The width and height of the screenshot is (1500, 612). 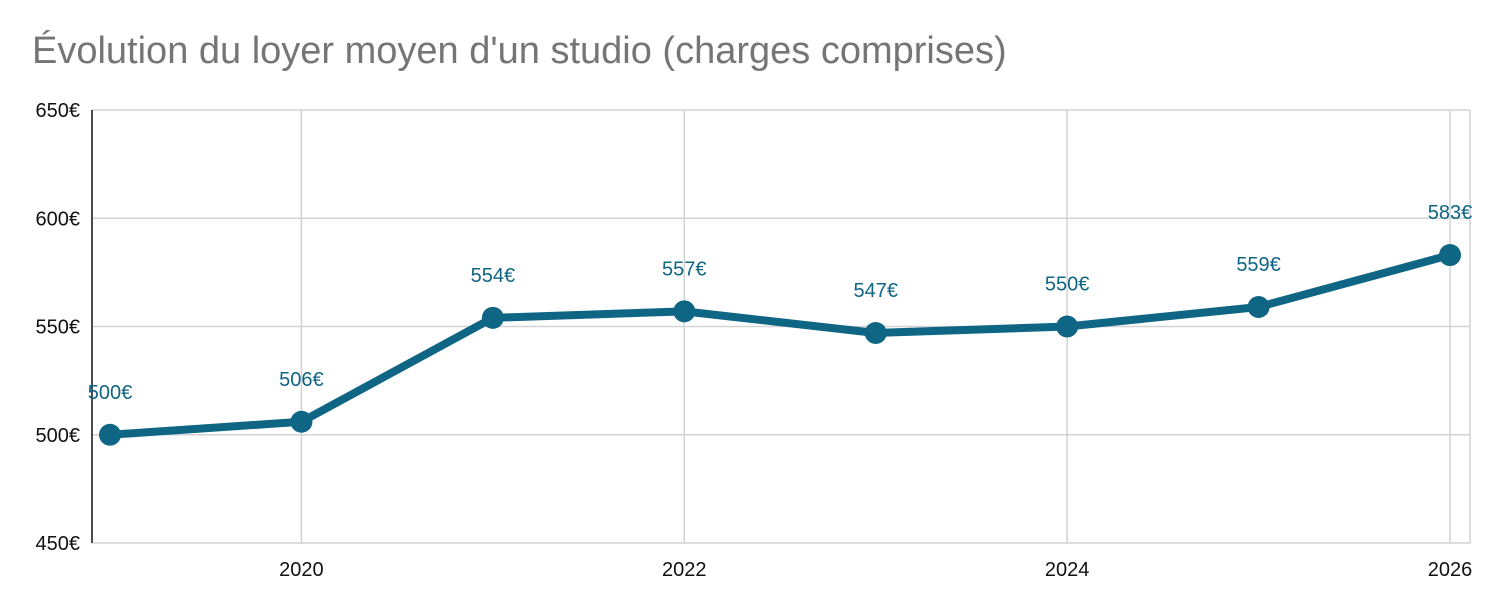 I want to click on y-tick-label: 600€, so click(x=58, y=219).